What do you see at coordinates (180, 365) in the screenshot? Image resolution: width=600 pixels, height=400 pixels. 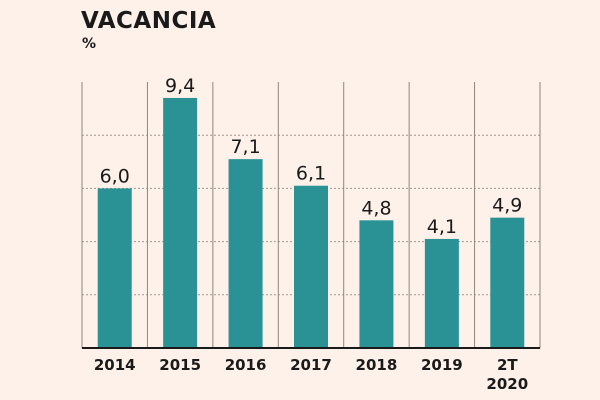 I see `x-tick-label: 2015` at bounding box center [180, 365].